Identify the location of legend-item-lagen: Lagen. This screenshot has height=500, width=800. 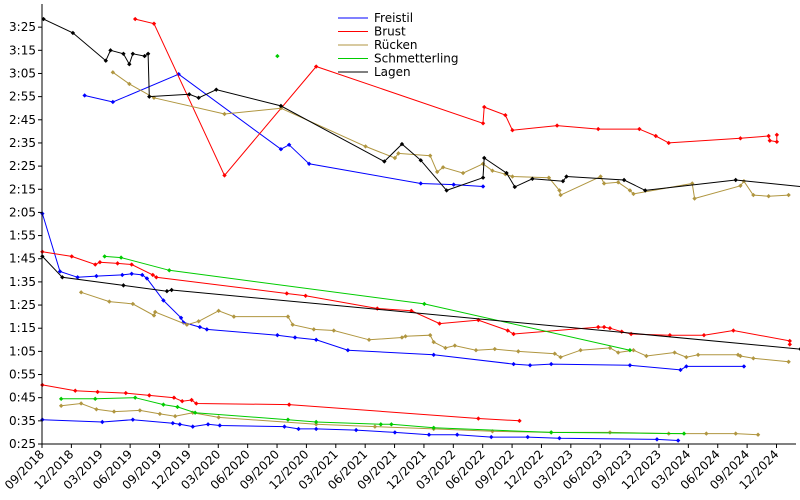
(374, 72).